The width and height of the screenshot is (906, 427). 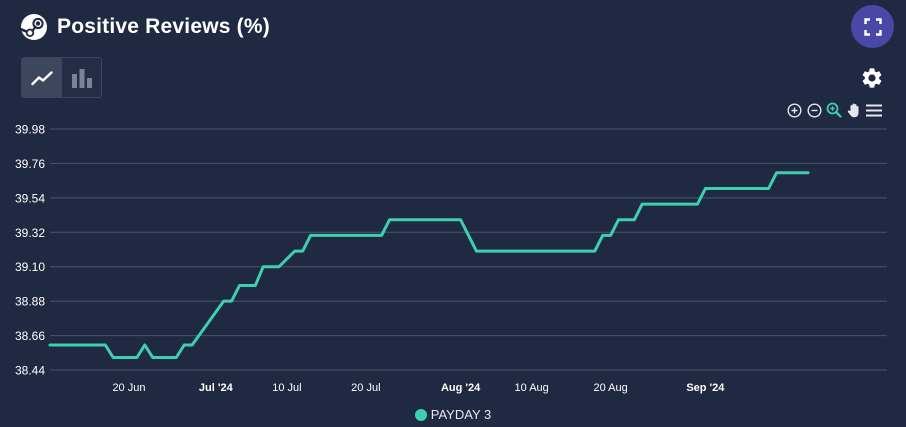 What do you see at coordinates (30, 267) in the screenshot?
I see `y-tick-label: 39.10` at bounding box center [30, 267].